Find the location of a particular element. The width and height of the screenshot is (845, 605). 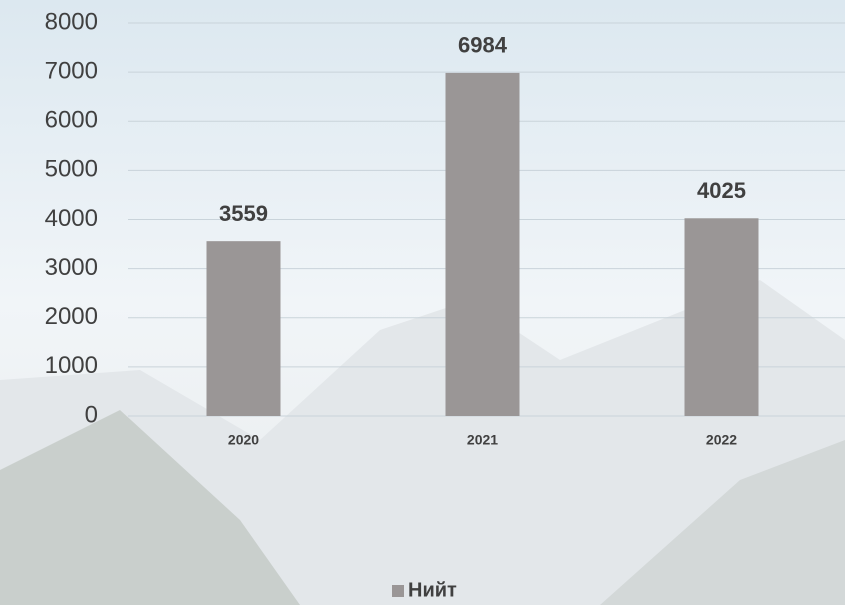

value-label: 6984 is located at coordinates (483, 45).